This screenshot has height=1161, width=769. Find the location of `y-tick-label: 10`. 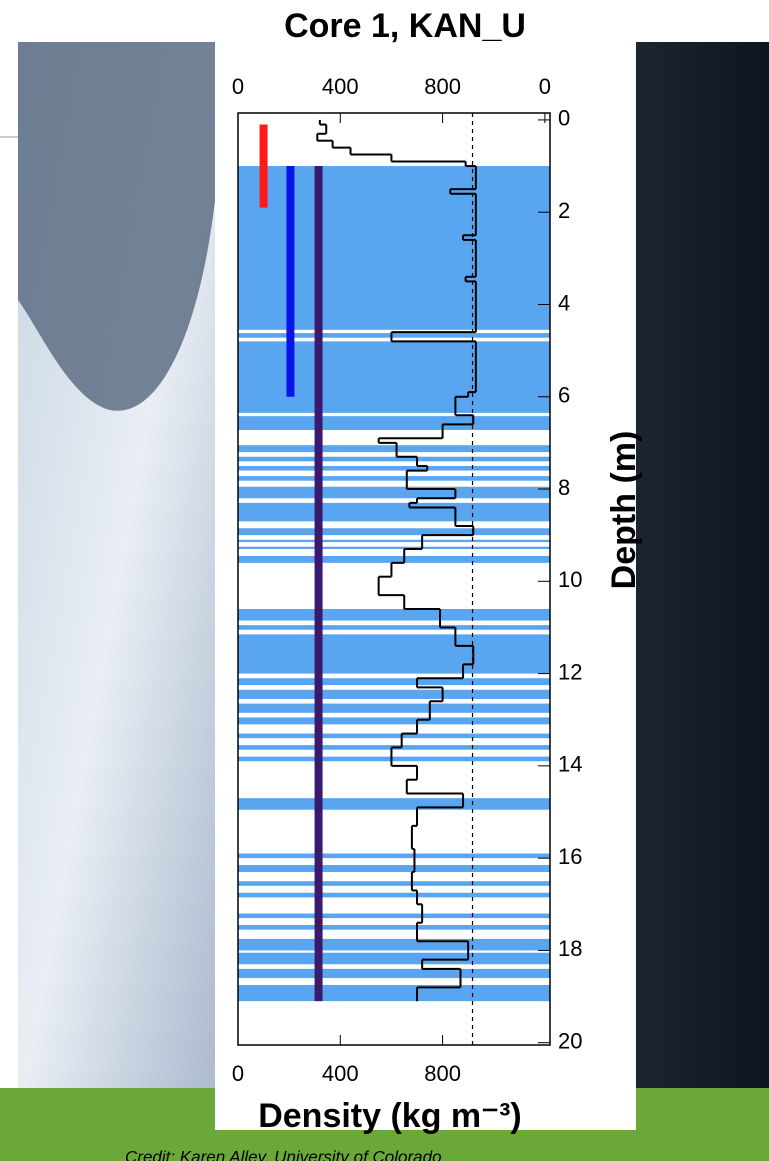

y-tick-label: 10 is located at coordinates (570, 579).